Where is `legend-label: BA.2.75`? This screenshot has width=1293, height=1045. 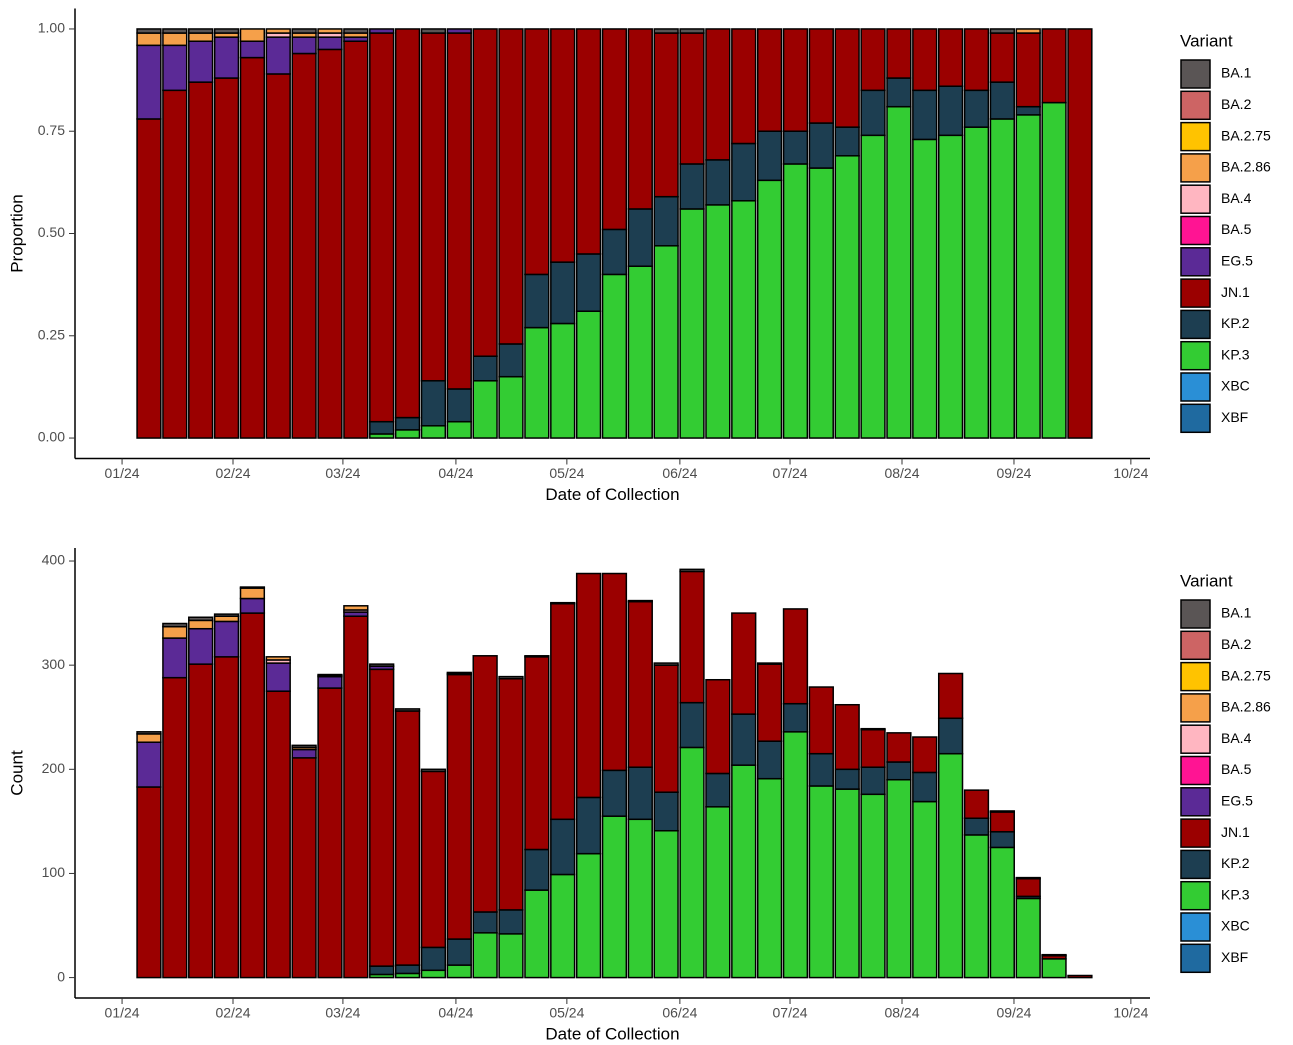
legend-label: BA.2.75 is located at coordinates (1246, 135).